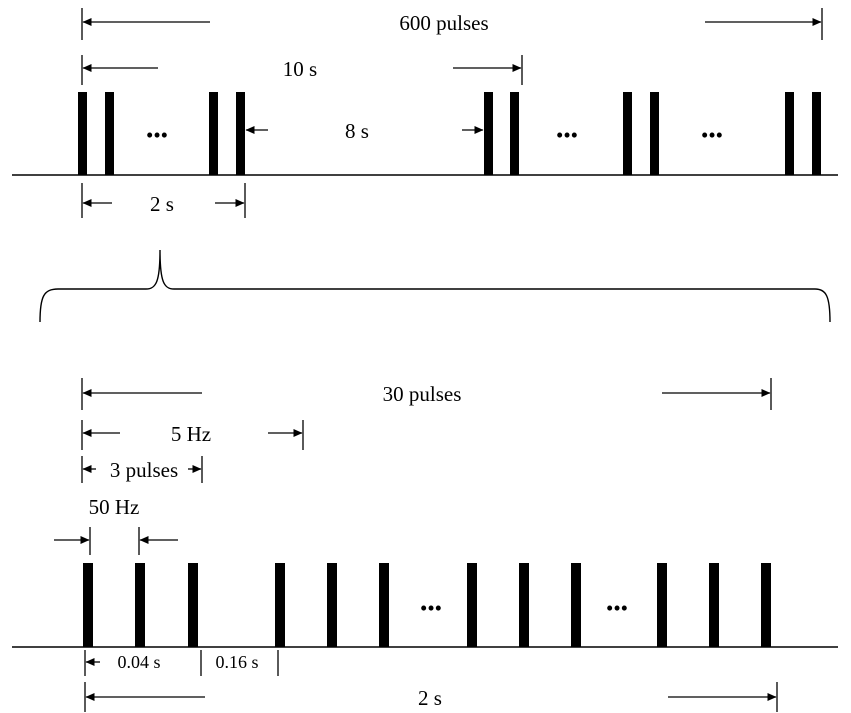 Image resolution: width=851 pixels, height=713 pixels. Describe the element at coordinates (617, 608) in the screenshot. I see `bottom-ellipsis-2: •••` at that location.